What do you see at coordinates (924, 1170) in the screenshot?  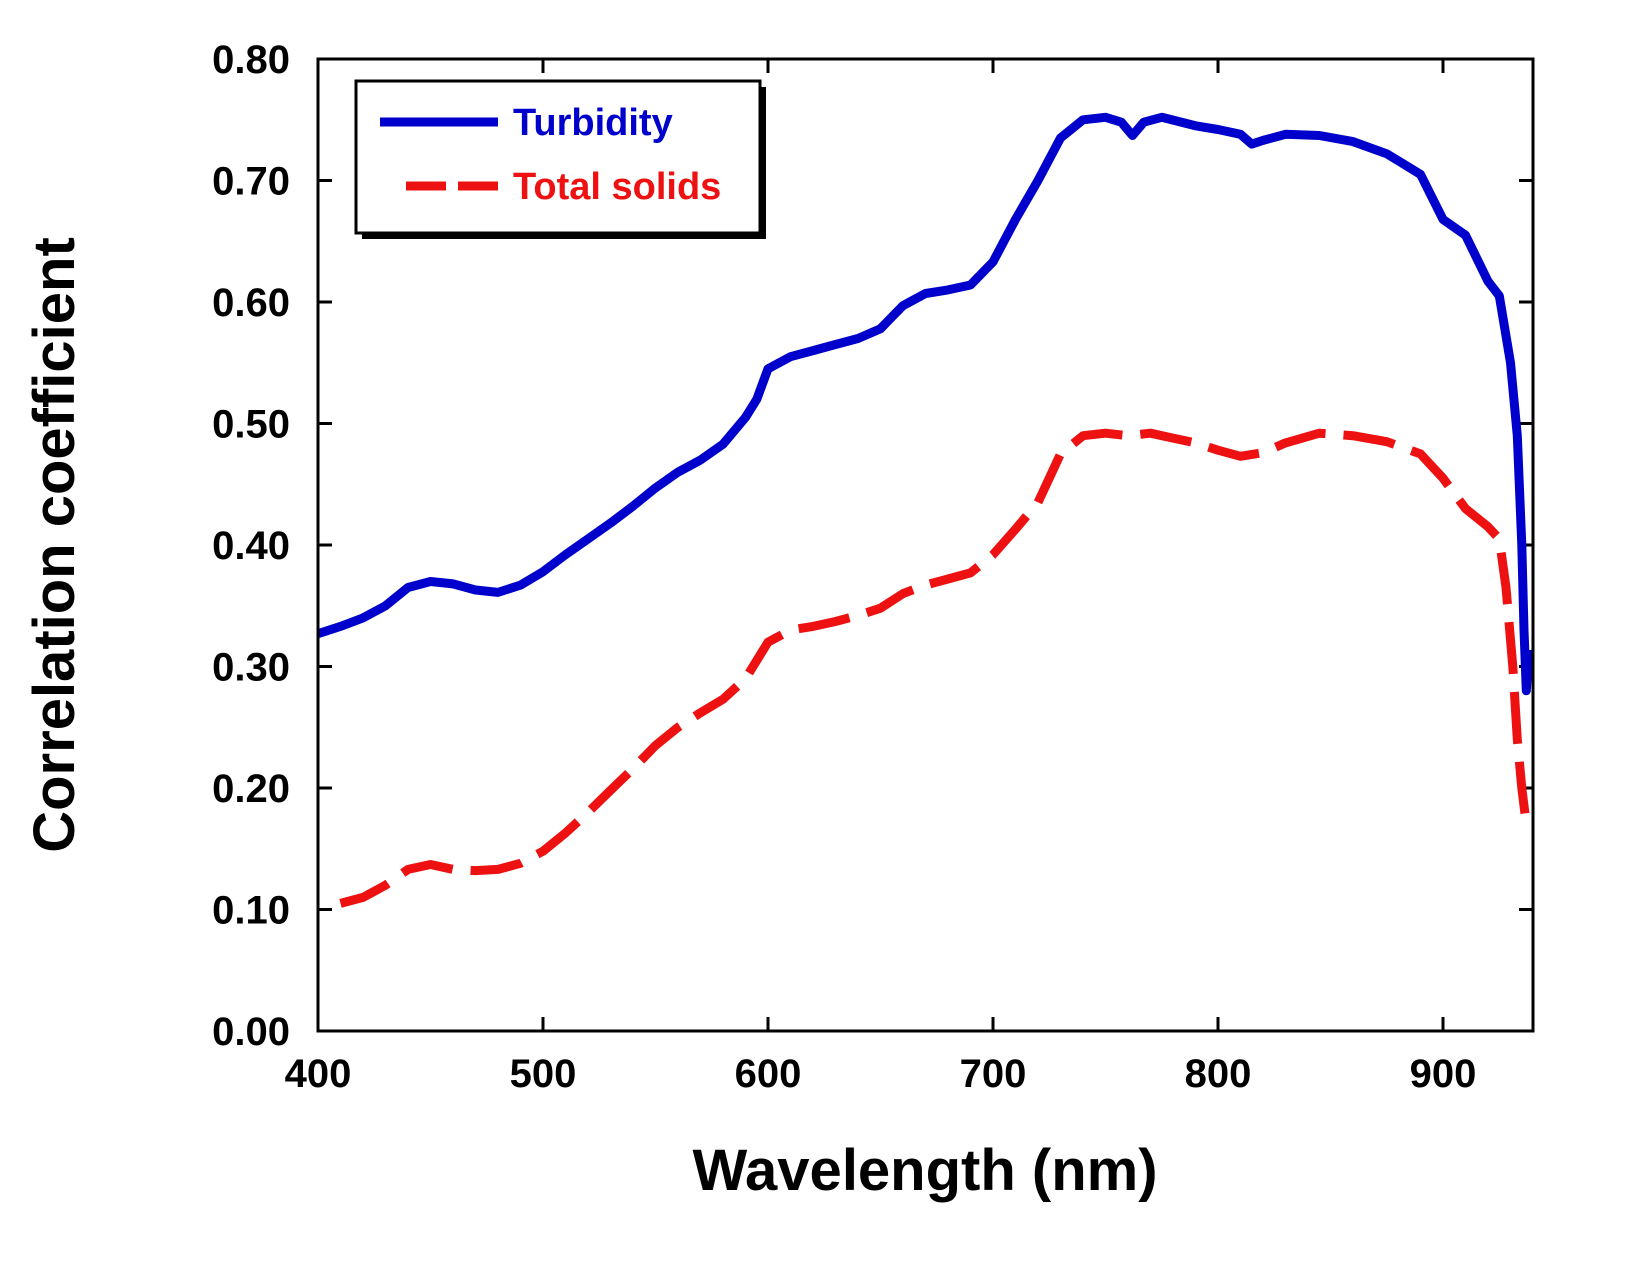 I see `x-axis-title: Wavelength (nm)` at bounding box center [924, 1170].